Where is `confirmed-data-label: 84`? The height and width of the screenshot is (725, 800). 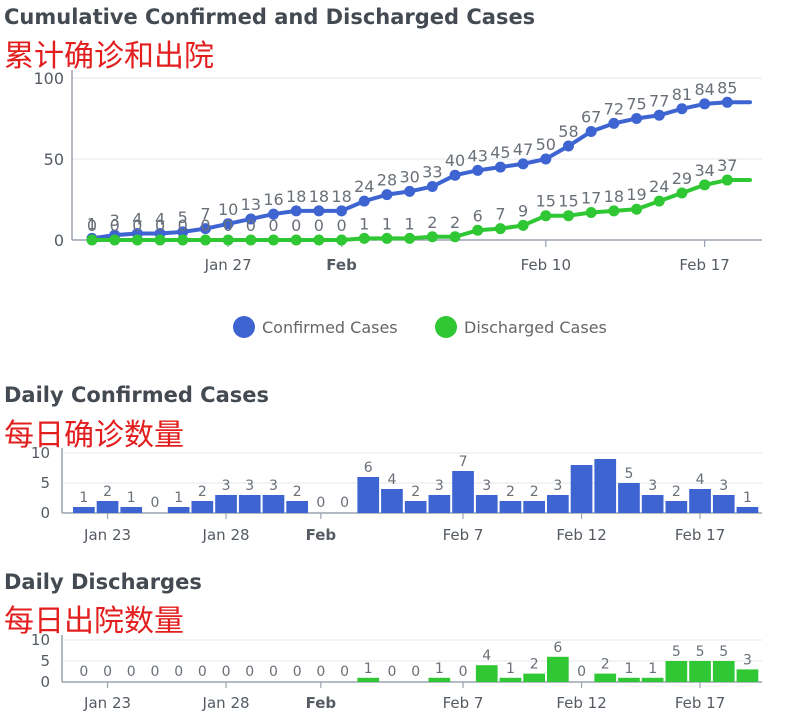
confirmed-data-label: 84 is located at coordinates (704, 89).